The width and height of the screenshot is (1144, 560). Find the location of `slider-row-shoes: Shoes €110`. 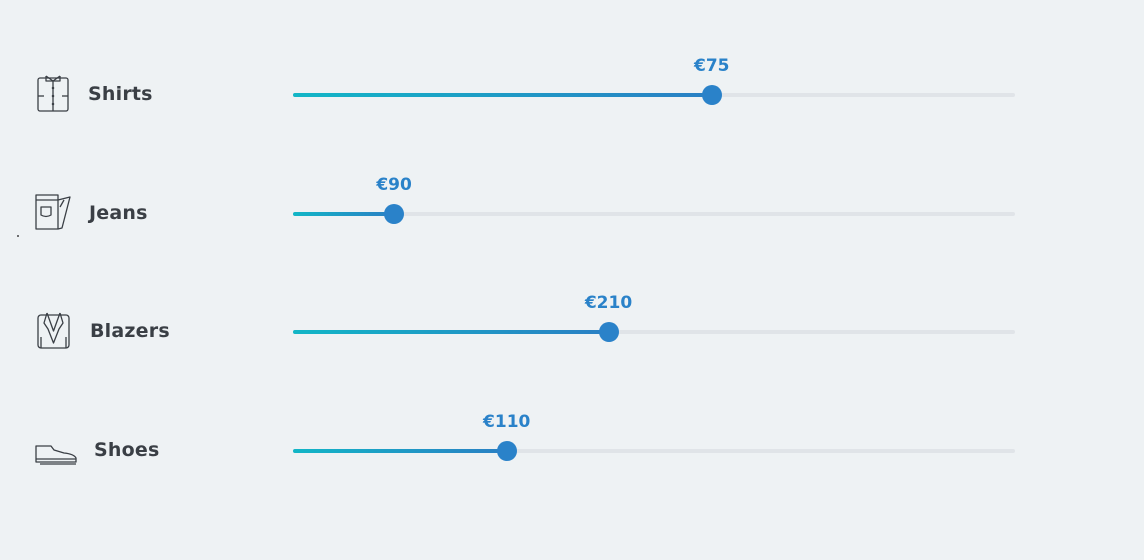

slider-row-shoes: Shoes €110 is located at coordinates (572, 445).